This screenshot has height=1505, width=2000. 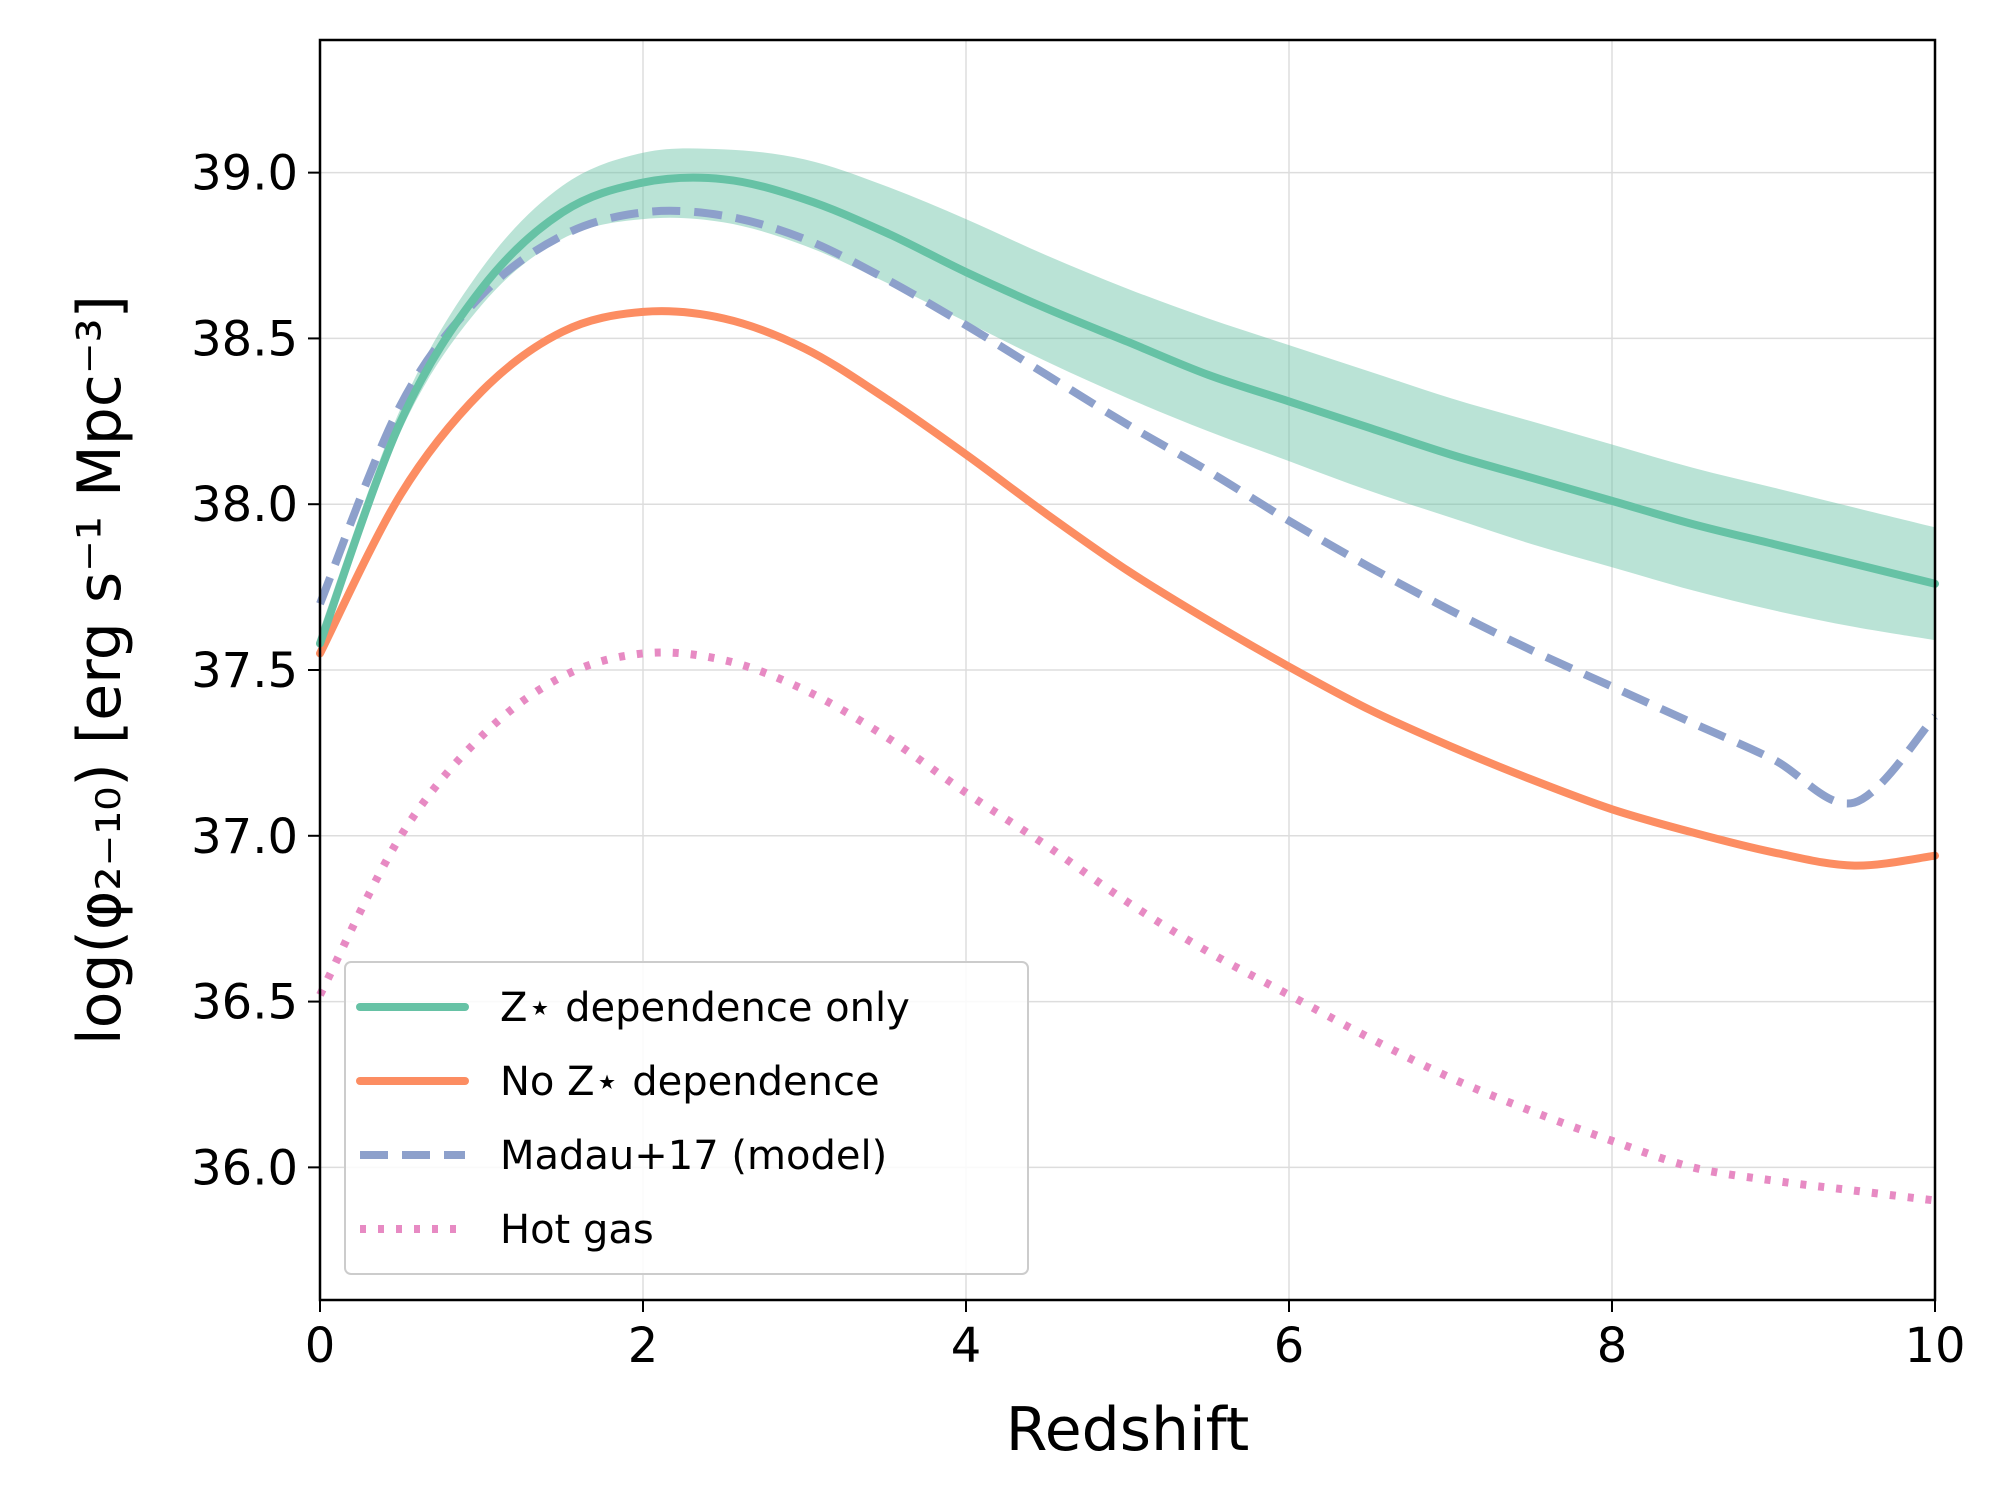 What do you see at coordinates (693, 1156) in the screenshot?
I see `legend-label: Madau+17 (model)` at bounding box center [693, 1156].